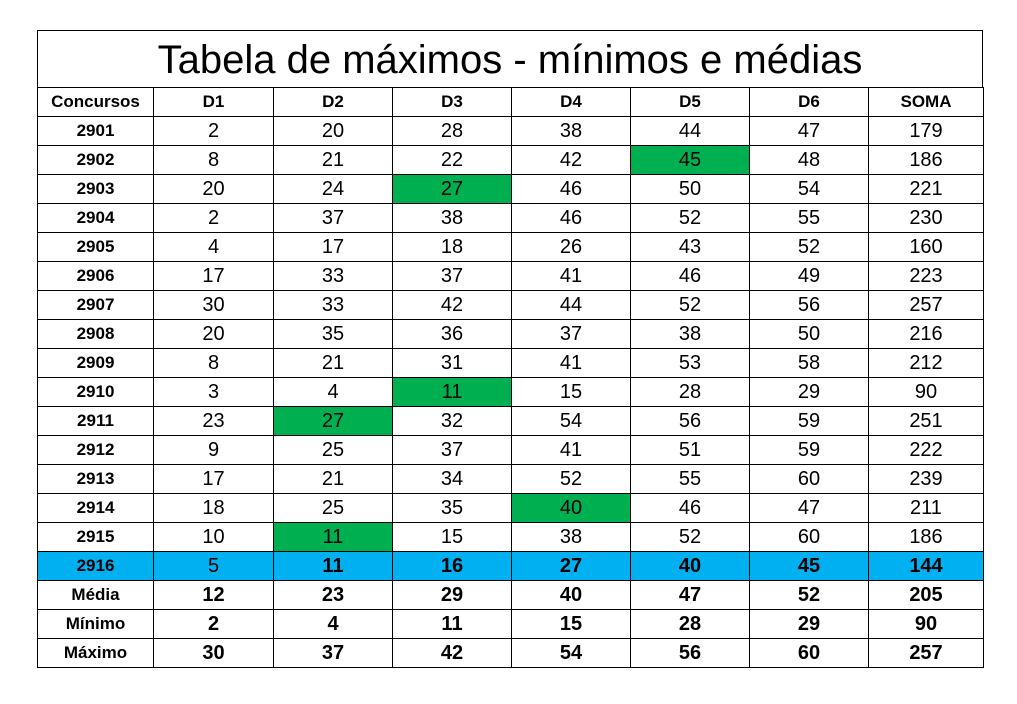  Describe the element at coordinates (95, 392) in the screenshot. I see `row-label: 2910` at that location.